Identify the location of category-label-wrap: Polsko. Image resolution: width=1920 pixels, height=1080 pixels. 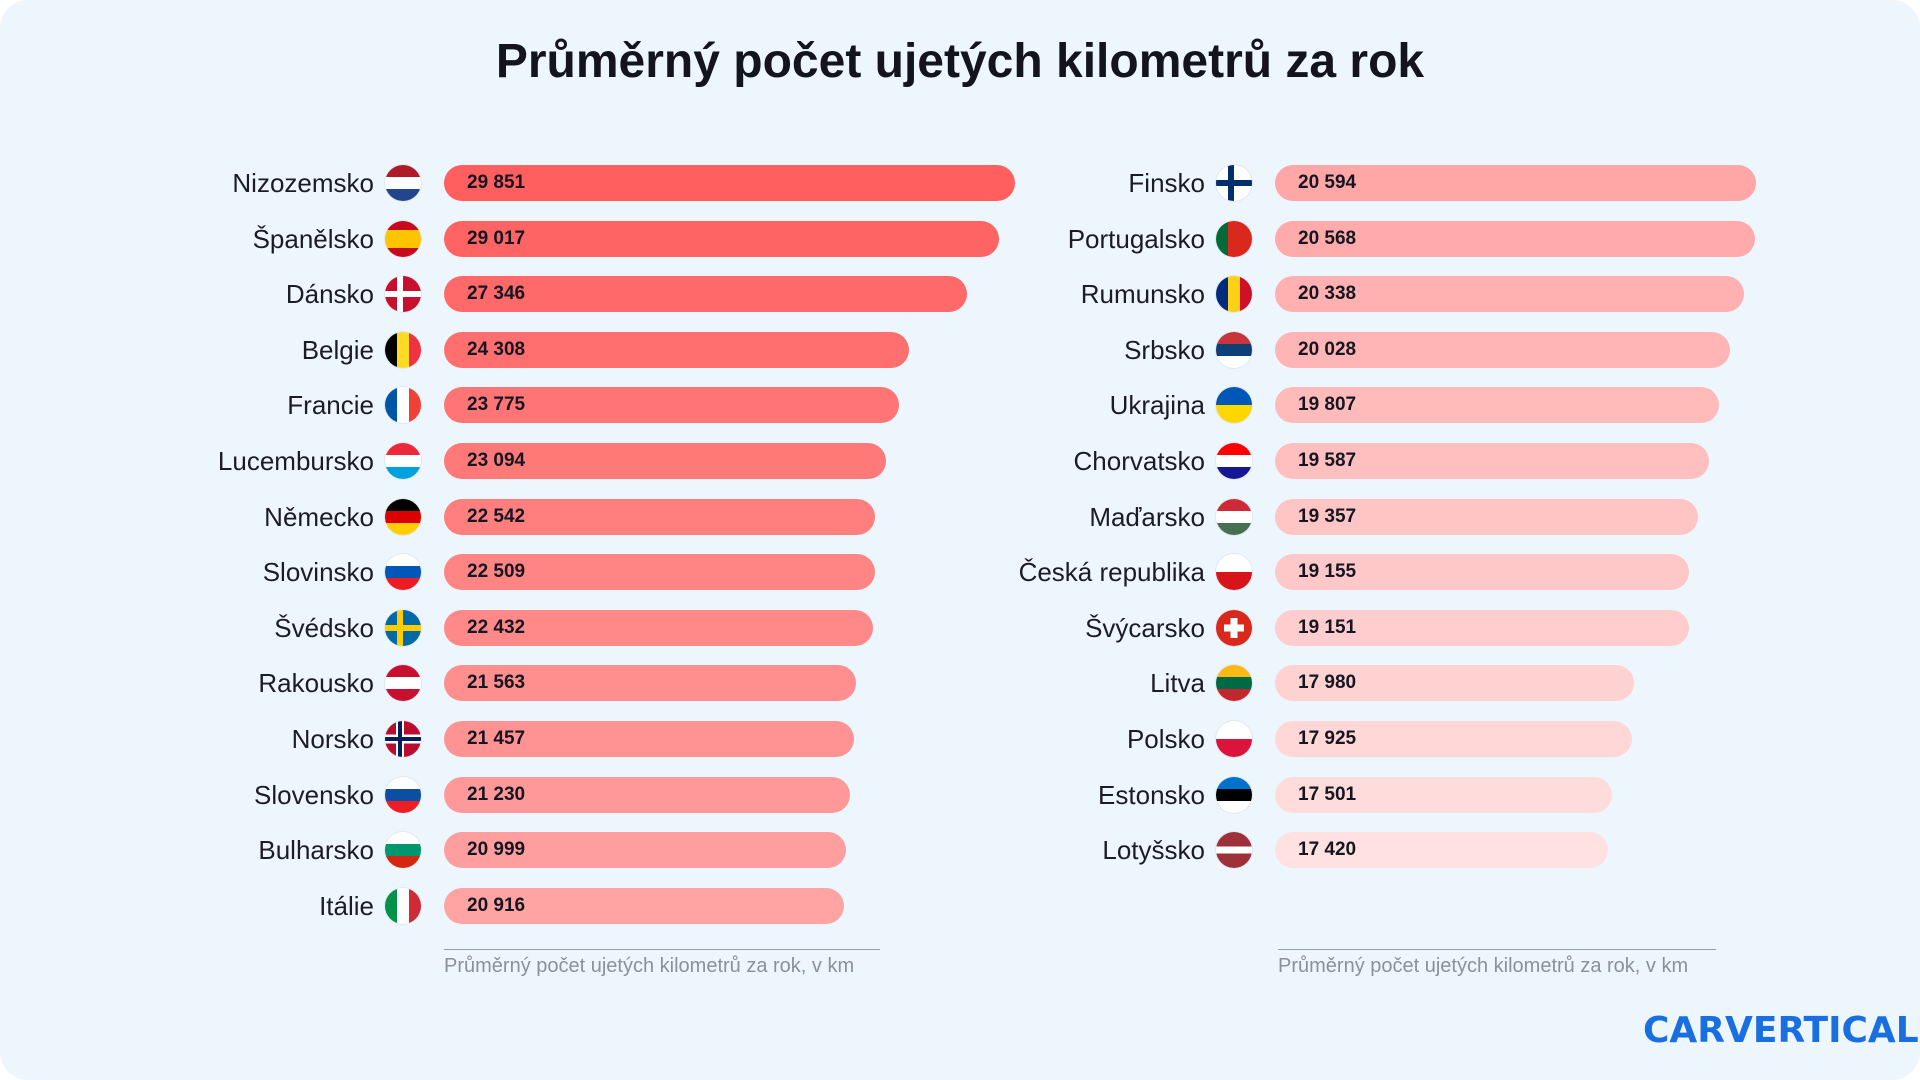
(602, 739).